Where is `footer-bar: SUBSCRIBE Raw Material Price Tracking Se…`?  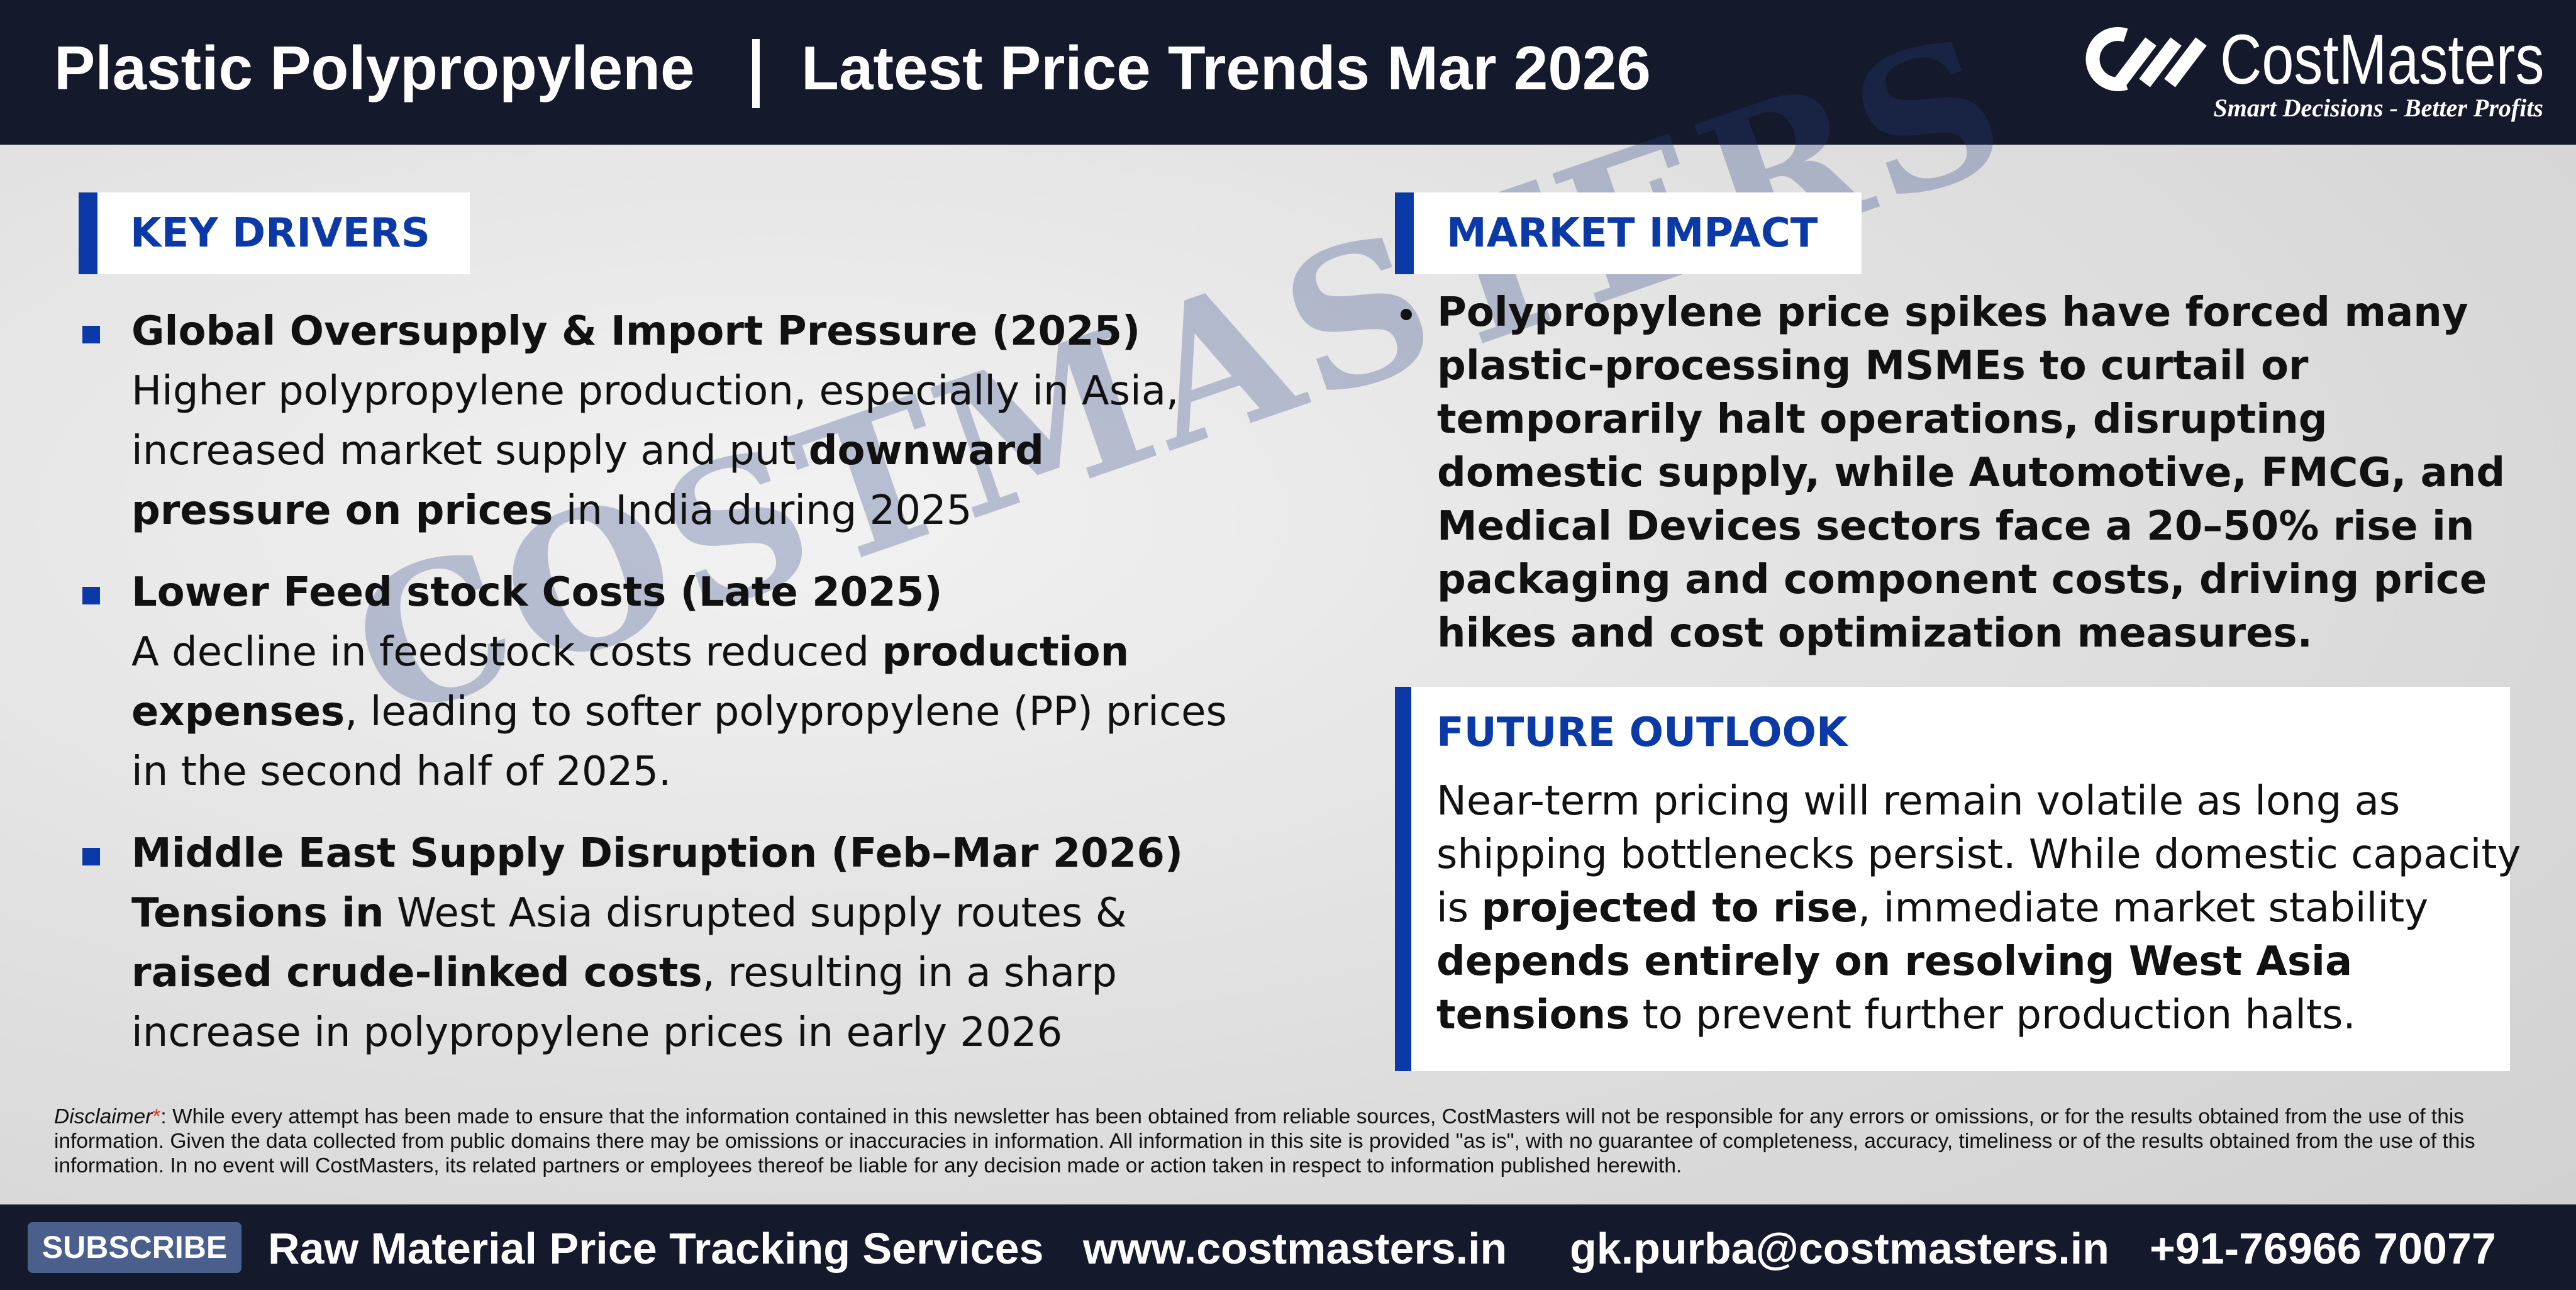
footer-bar: SUBSCRIBE Raw Material Price Tracking Se… is located at coordinates (1288, 1247).